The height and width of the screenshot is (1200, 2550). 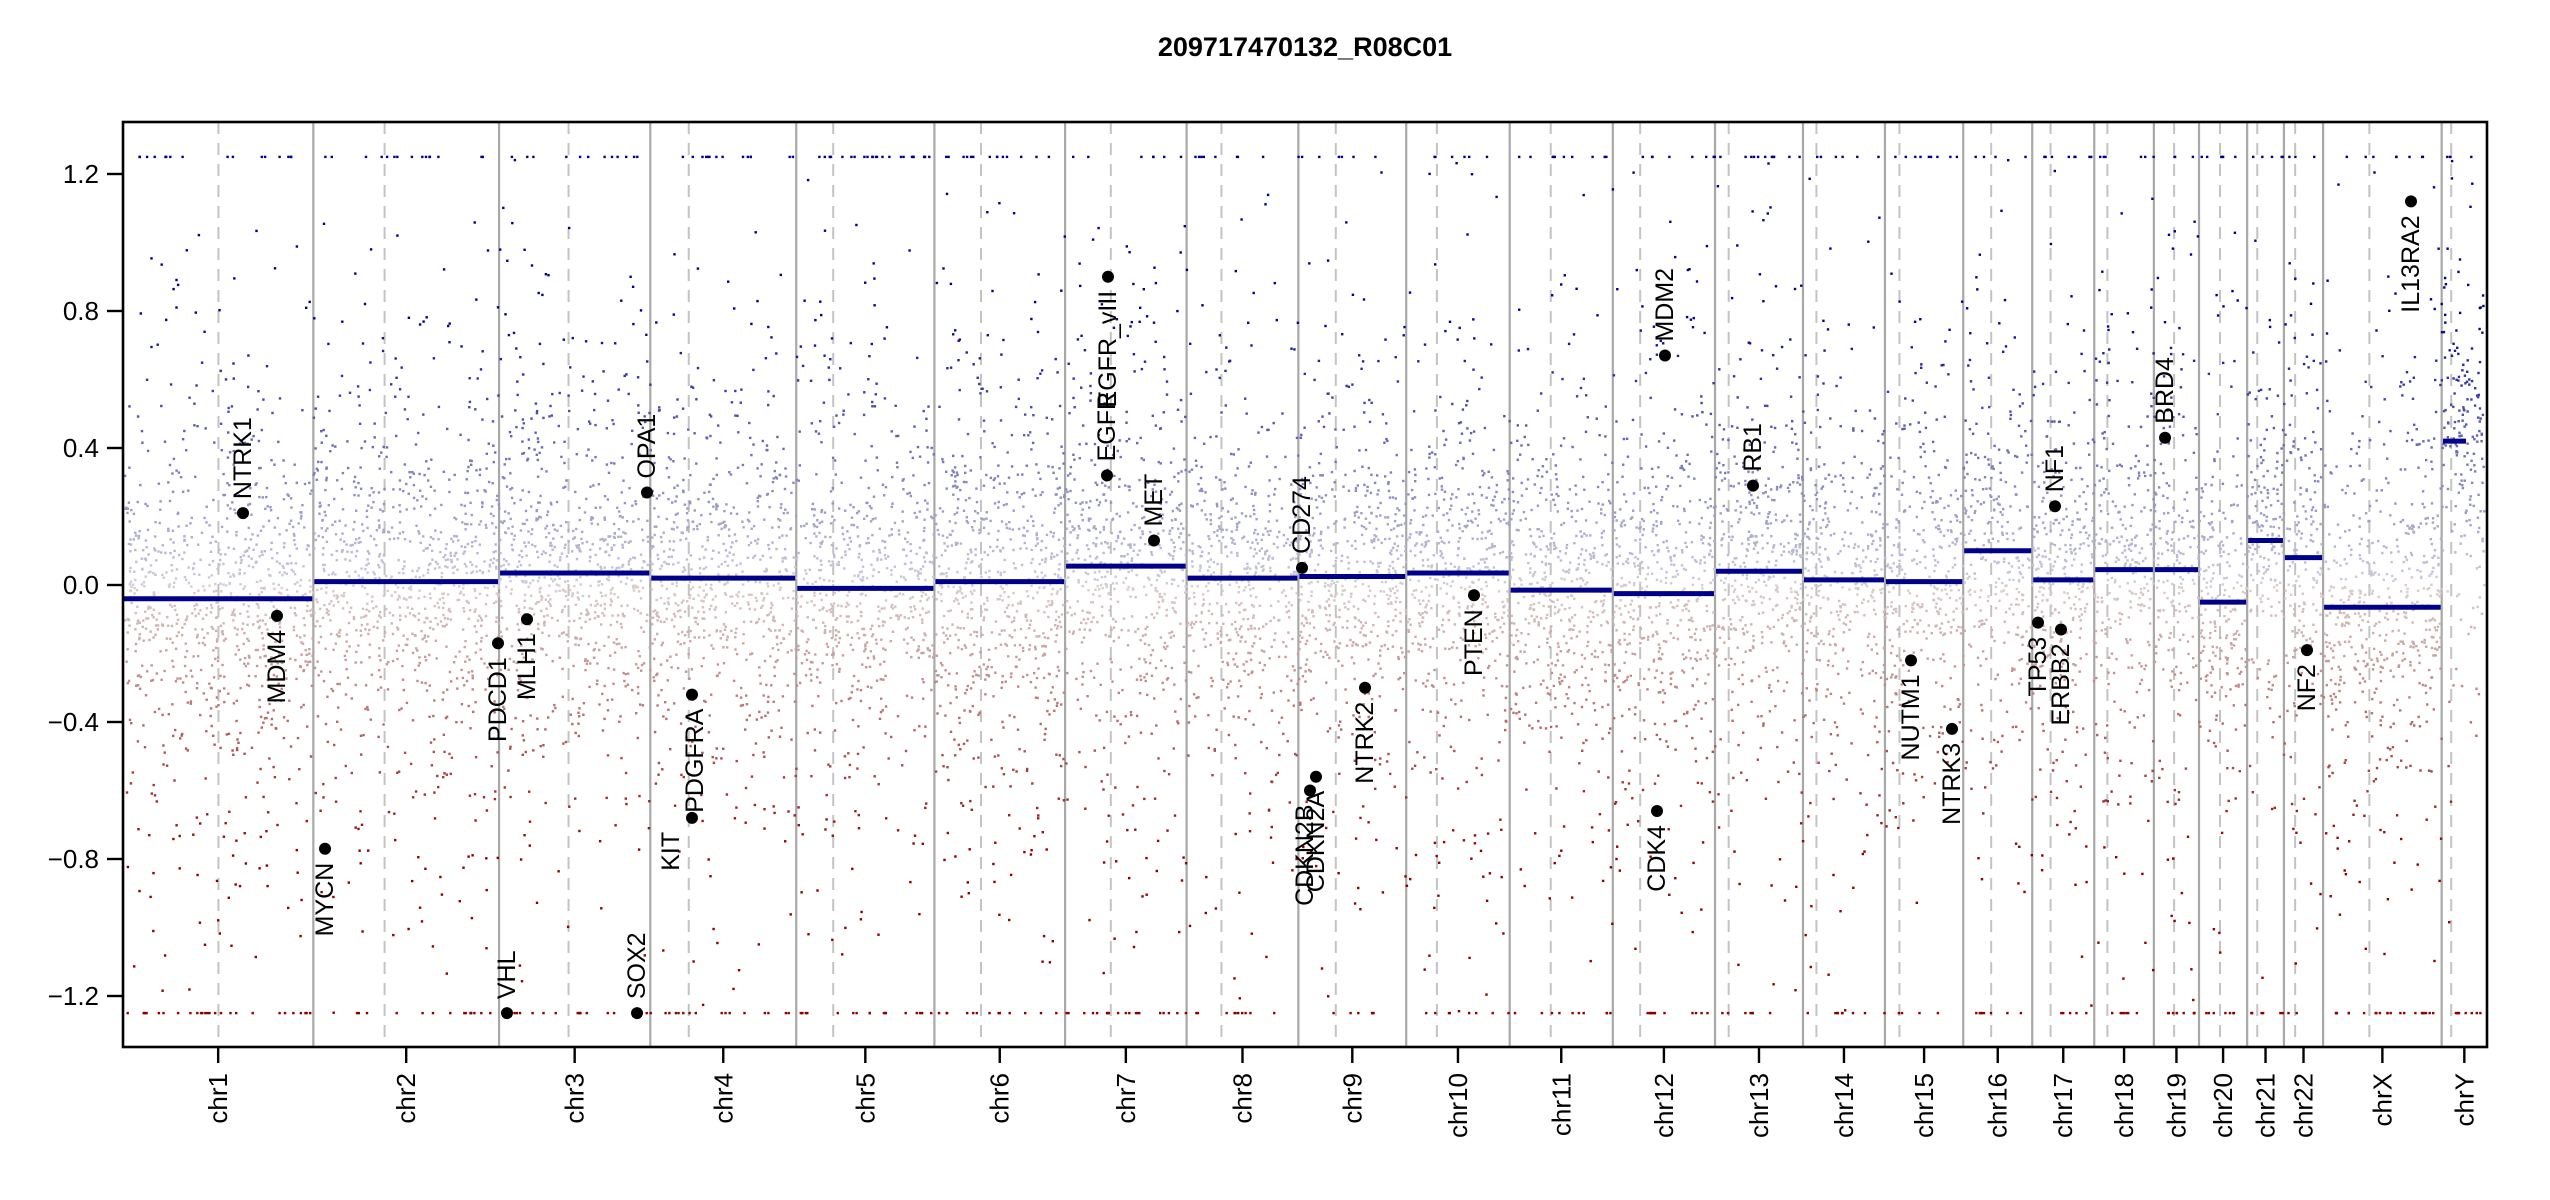 What do you see at coordinates (1665, 355) in the screenshot?
I see `gene-dot-MDM2` at bounding box center [1665, 355].